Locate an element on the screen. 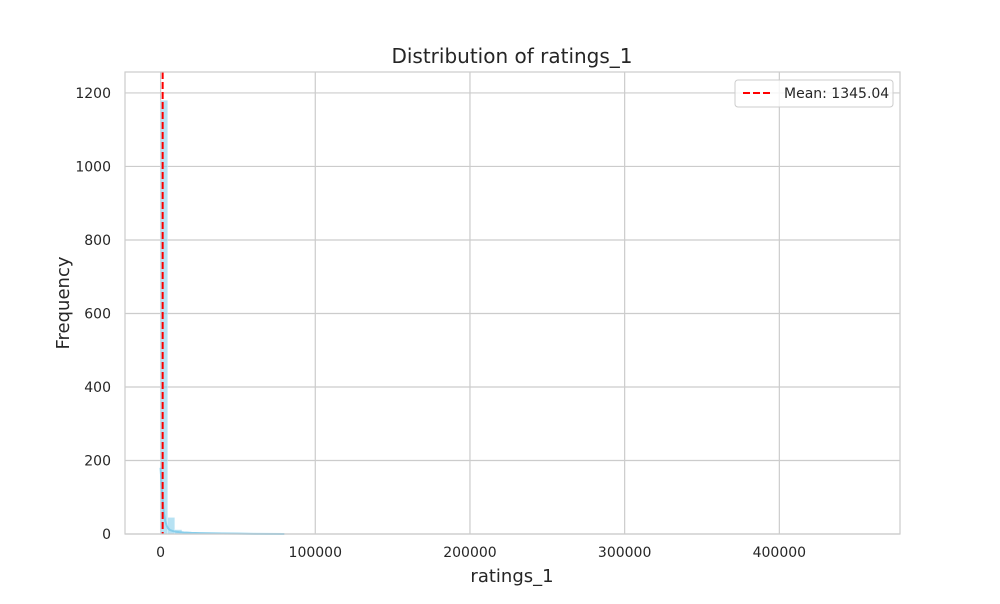 The height and width of the screenshot is (604, 1000). x-tick-label: 200000 is located at coordinates (469, 553).